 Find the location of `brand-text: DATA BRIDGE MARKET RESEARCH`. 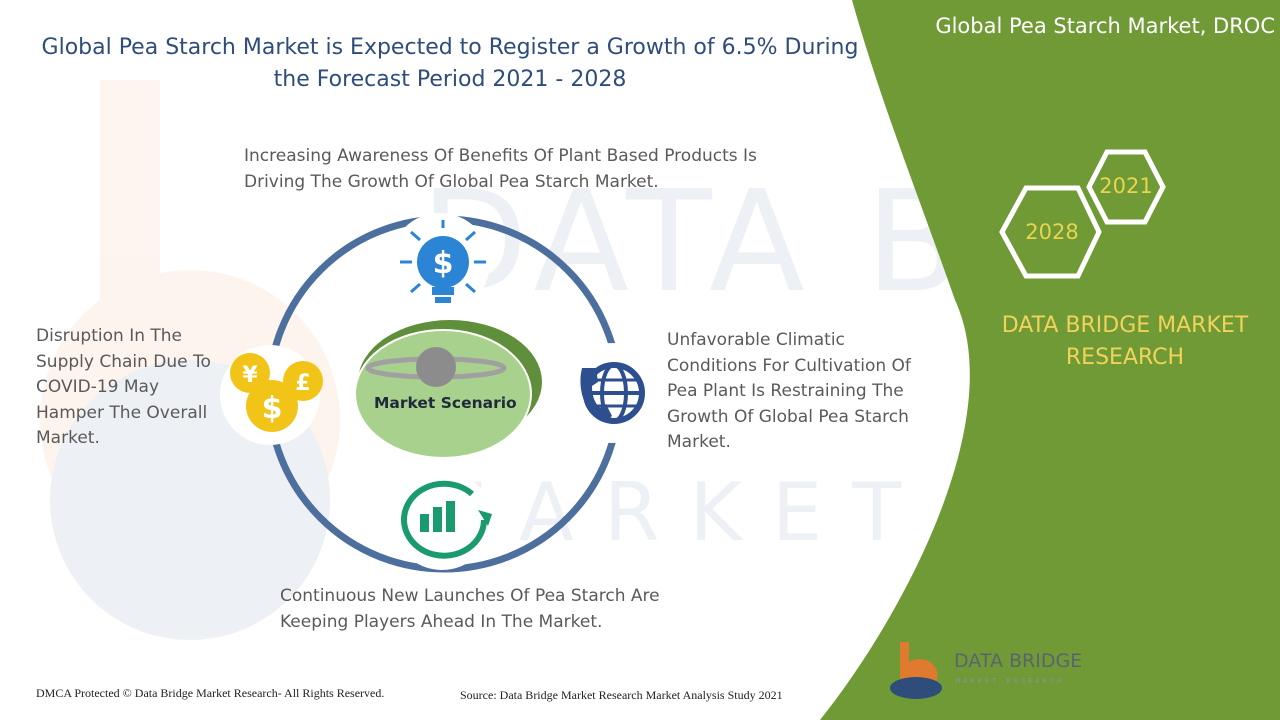

brand-text: DATA BRIDGE MARKET RESEARCH is located at coordinates (1125, 342).